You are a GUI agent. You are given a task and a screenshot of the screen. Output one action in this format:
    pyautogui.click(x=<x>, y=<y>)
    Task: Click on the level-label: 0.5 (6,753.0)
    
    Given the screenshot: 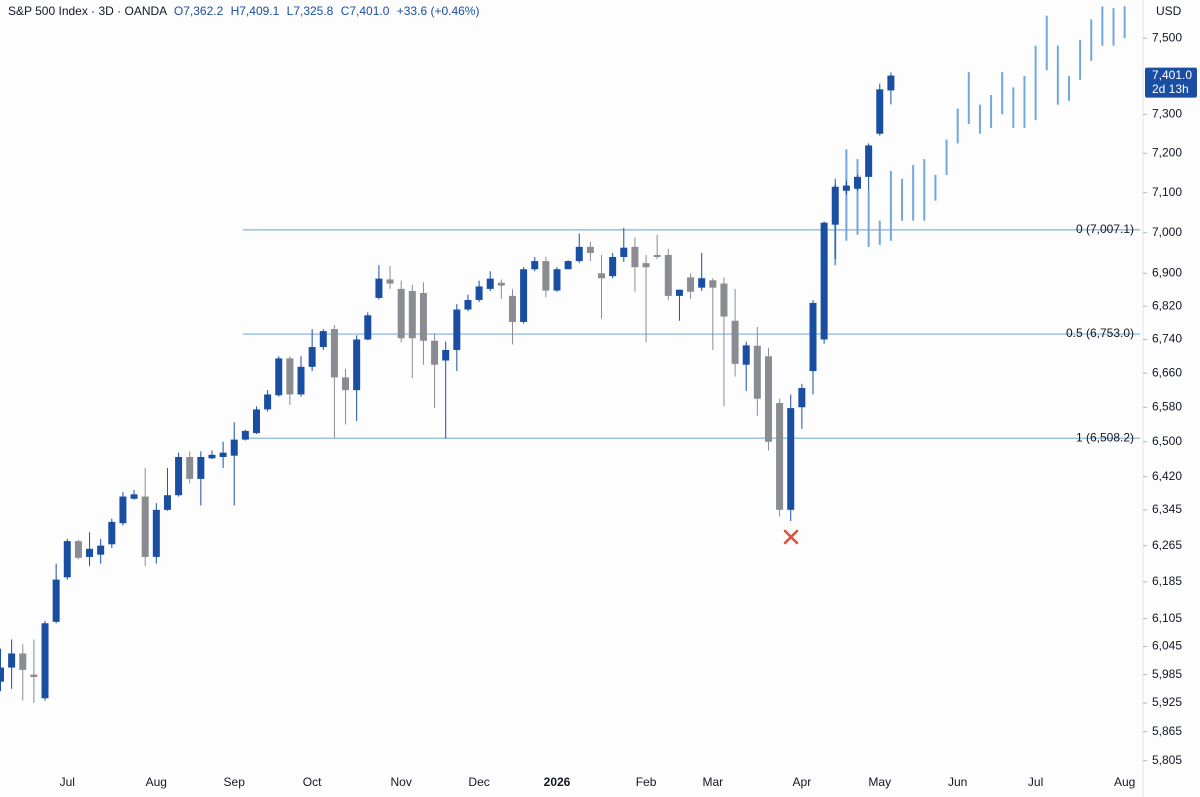 What is the action you would take?
    pyautogui.click(x=1100, y=333)
    